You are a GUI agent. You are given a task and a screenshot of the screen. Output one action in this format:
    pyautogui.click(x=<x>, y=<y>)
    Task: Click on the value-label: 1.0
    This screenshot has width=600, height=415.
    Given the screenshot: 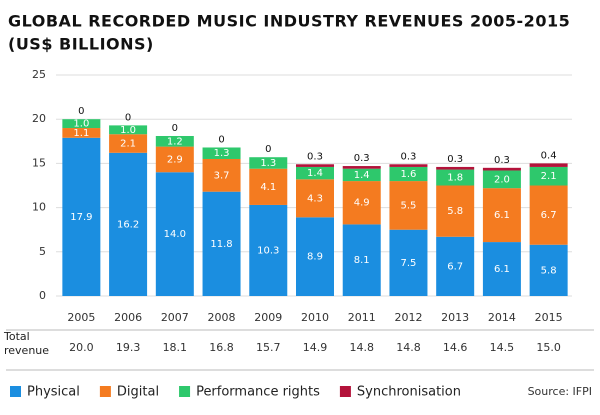 What is the action you would take?
    pyautogui.click(x=81, y=124)
    